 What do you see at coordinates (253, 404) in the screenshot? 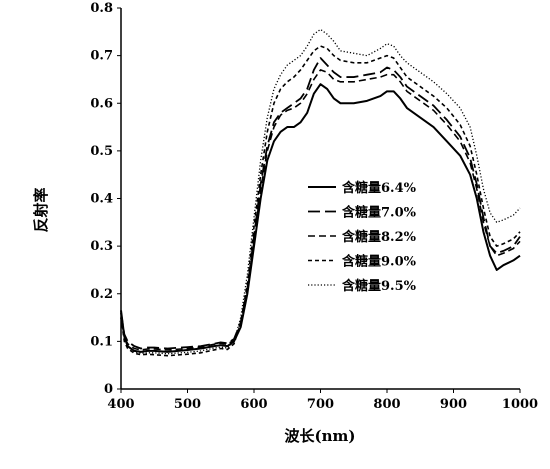
I see `x-tick-label: 600` at bounding box center [253, 404].